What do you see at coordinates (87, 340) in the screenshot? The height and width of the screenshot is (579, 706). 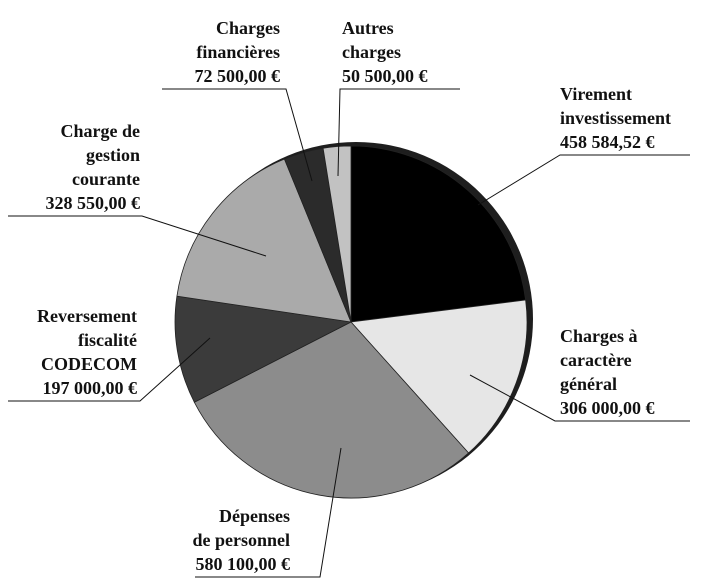 I see `category-name: Reversement fiscalité CODECOM` at bounding box center [87, 340].